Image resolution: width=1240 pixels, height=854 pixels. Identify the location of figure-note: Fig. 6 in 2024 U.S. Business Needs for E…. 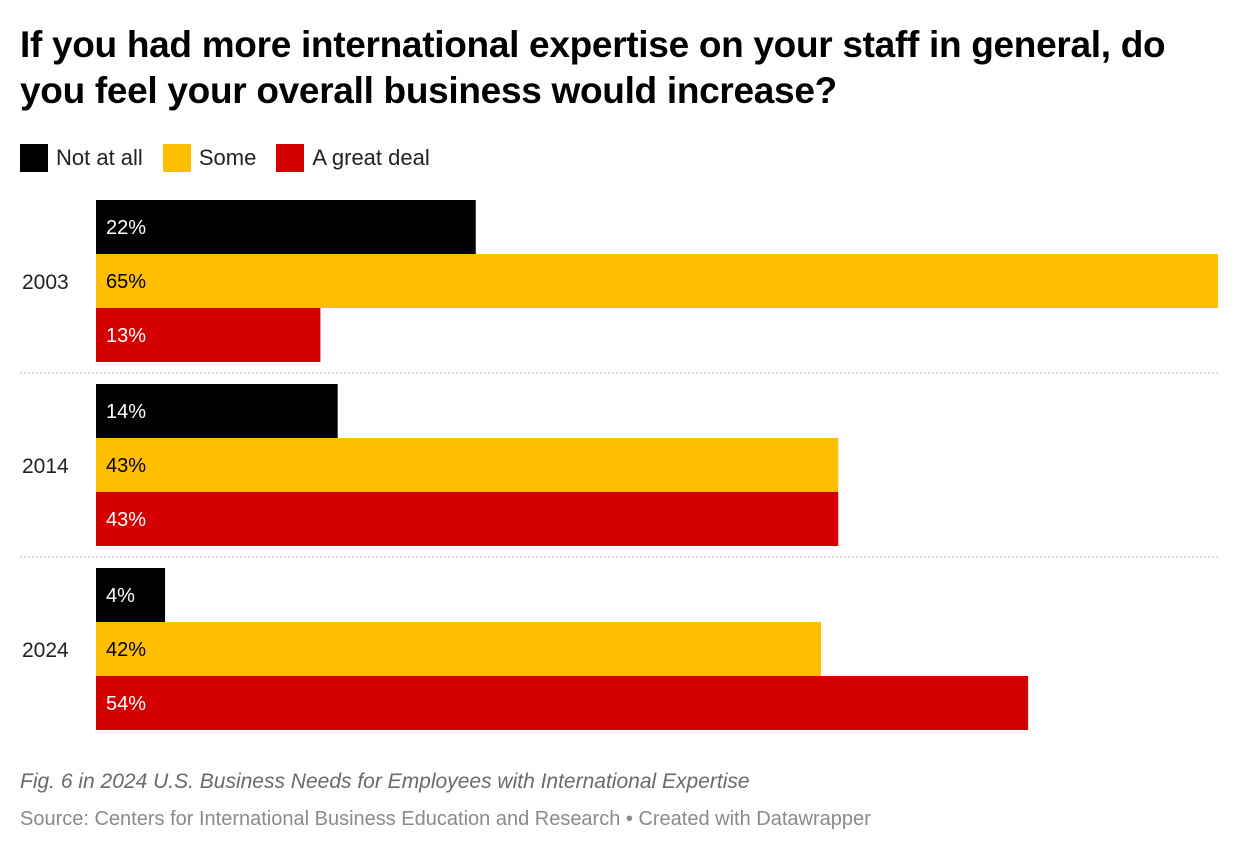
(385, 781).